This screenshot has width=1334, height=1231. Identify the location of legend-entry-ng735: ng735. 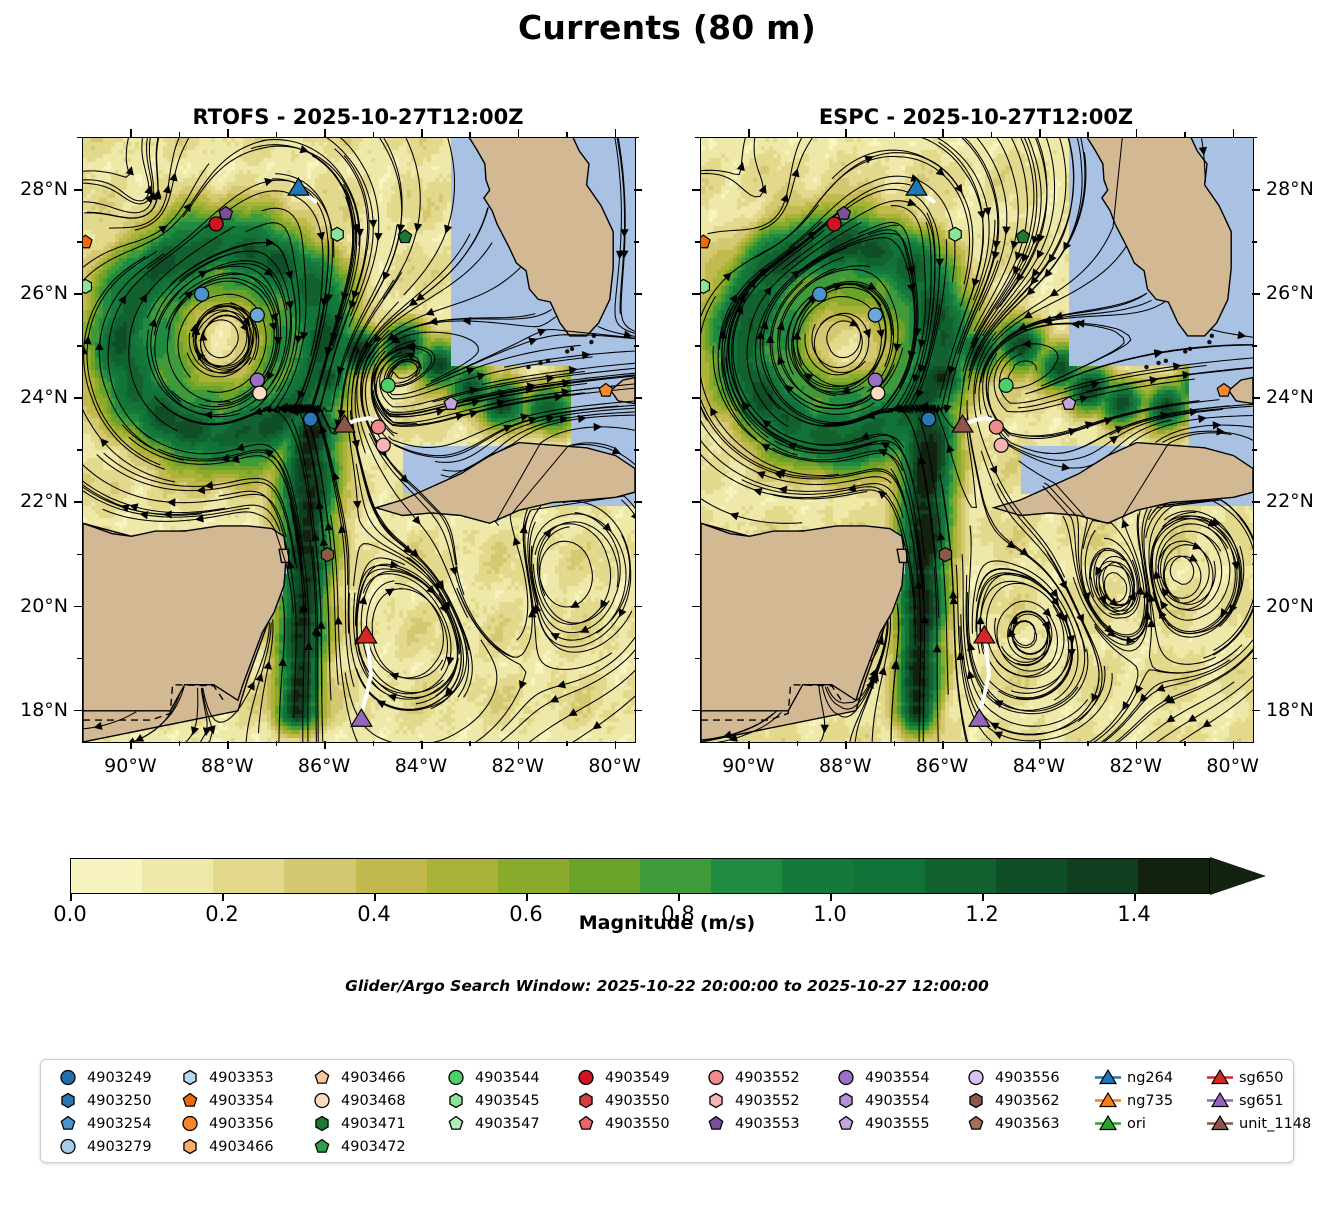
(1134, 1100).